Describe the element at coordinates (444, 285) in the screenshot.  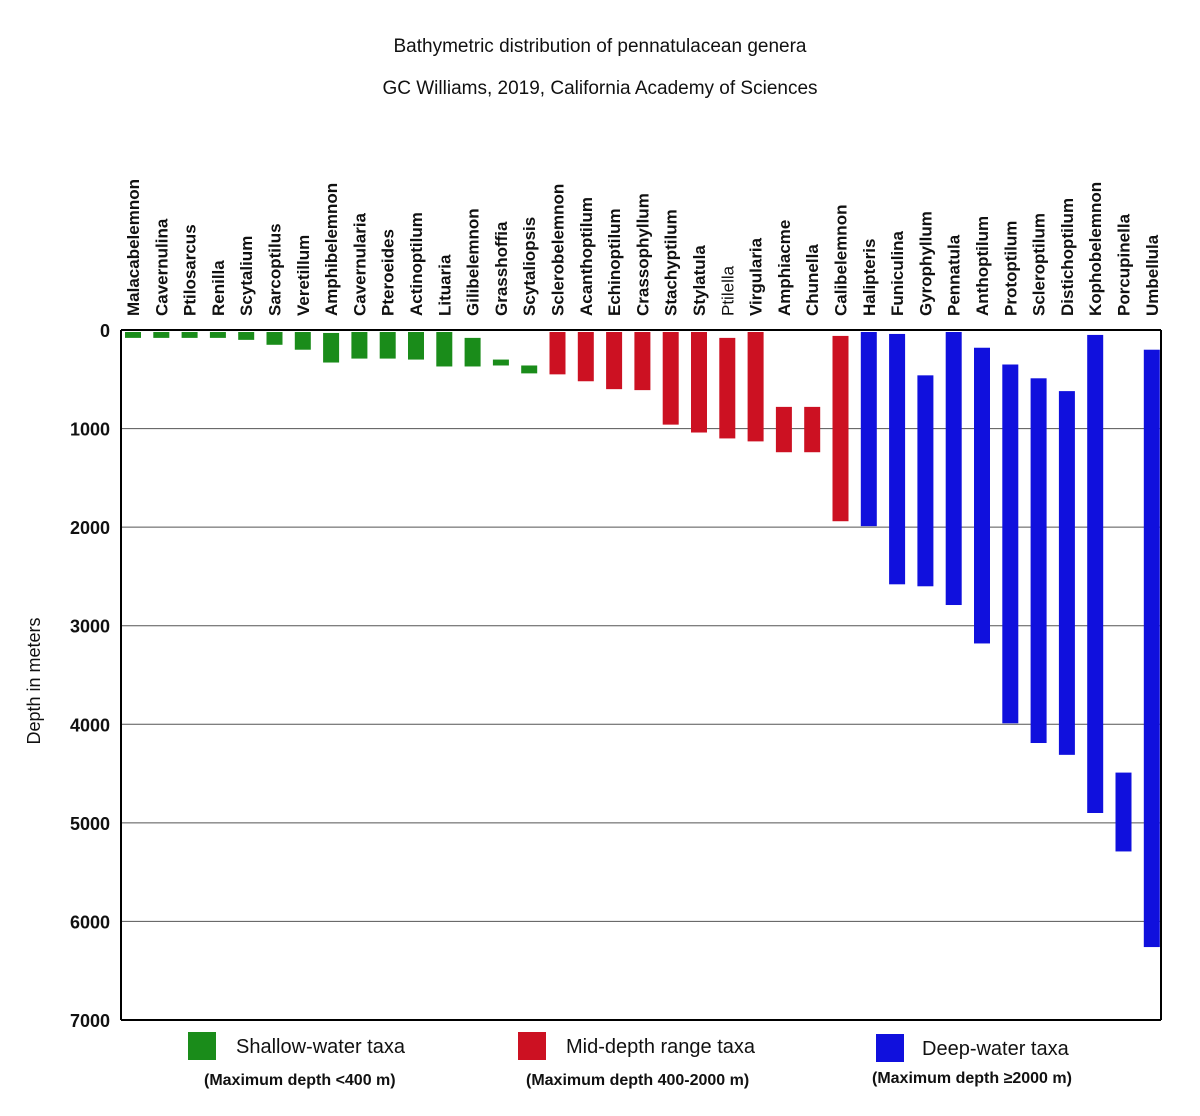
I see `category-label-lituaria: Lituaria` at that location.